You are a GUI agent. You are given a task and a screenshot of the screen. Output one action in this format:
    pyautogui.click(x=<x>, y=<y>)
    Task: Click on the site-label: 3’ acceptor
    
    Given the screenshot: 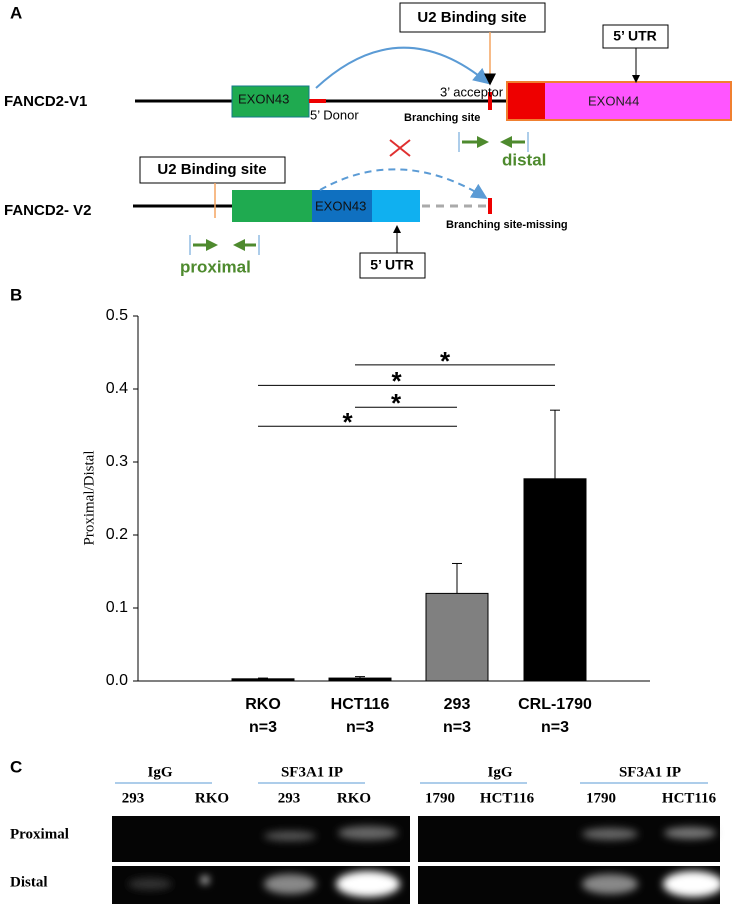 What is the action you would take?
    pyautogui.click(x=472, y=91)
    